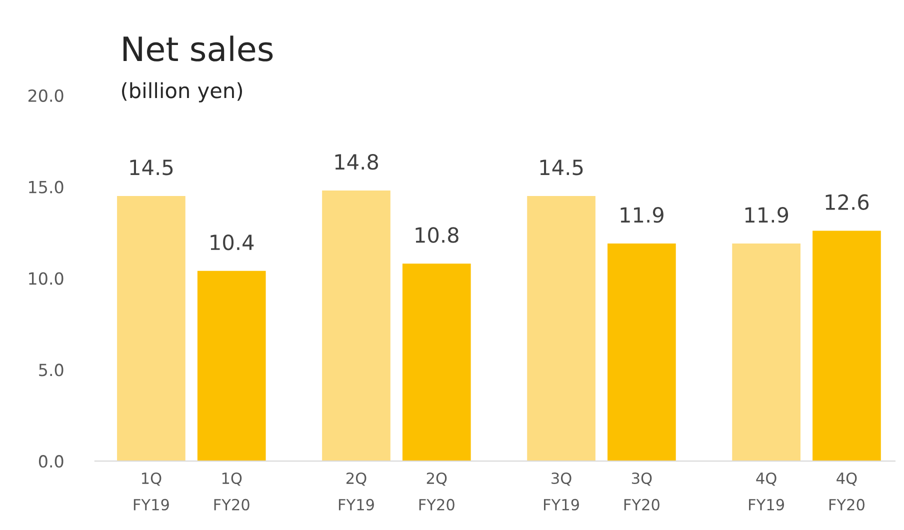 The height and width of the screenshot is (530, 904). I want to click on data-label: 12.6, so click(847, 202).